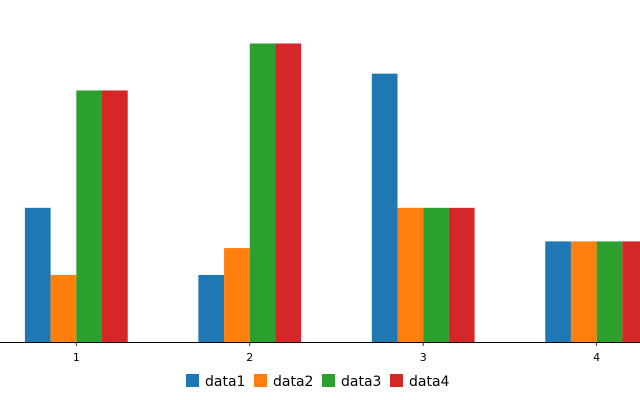 This screenshot has height=400, width=640. I want to click on legend-label-data4: data4, so click(429, 382).